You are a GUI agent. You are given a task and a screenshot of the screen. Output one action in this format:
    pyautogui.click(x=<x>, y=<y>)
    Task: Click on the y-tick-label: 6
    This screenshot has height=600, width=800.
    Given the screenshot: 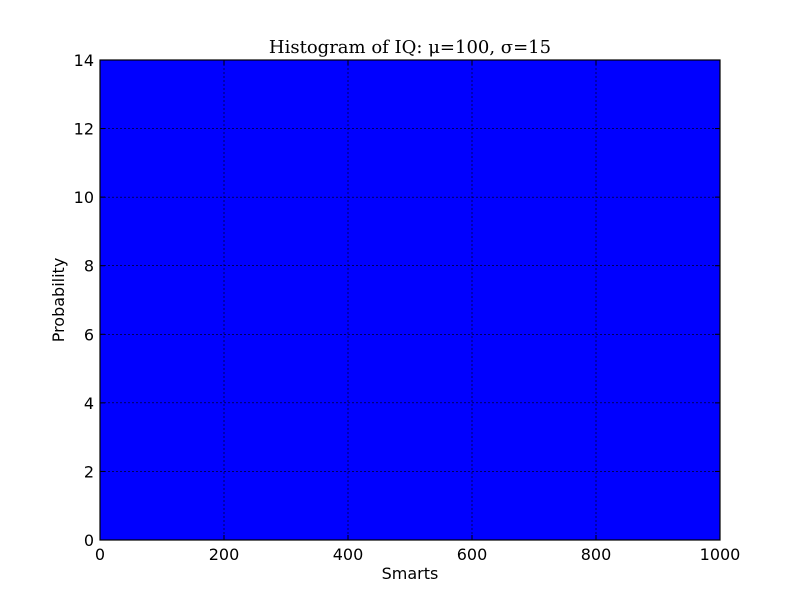 What is the action you would take?
    pyautogui.click(x=89, y=334)
    